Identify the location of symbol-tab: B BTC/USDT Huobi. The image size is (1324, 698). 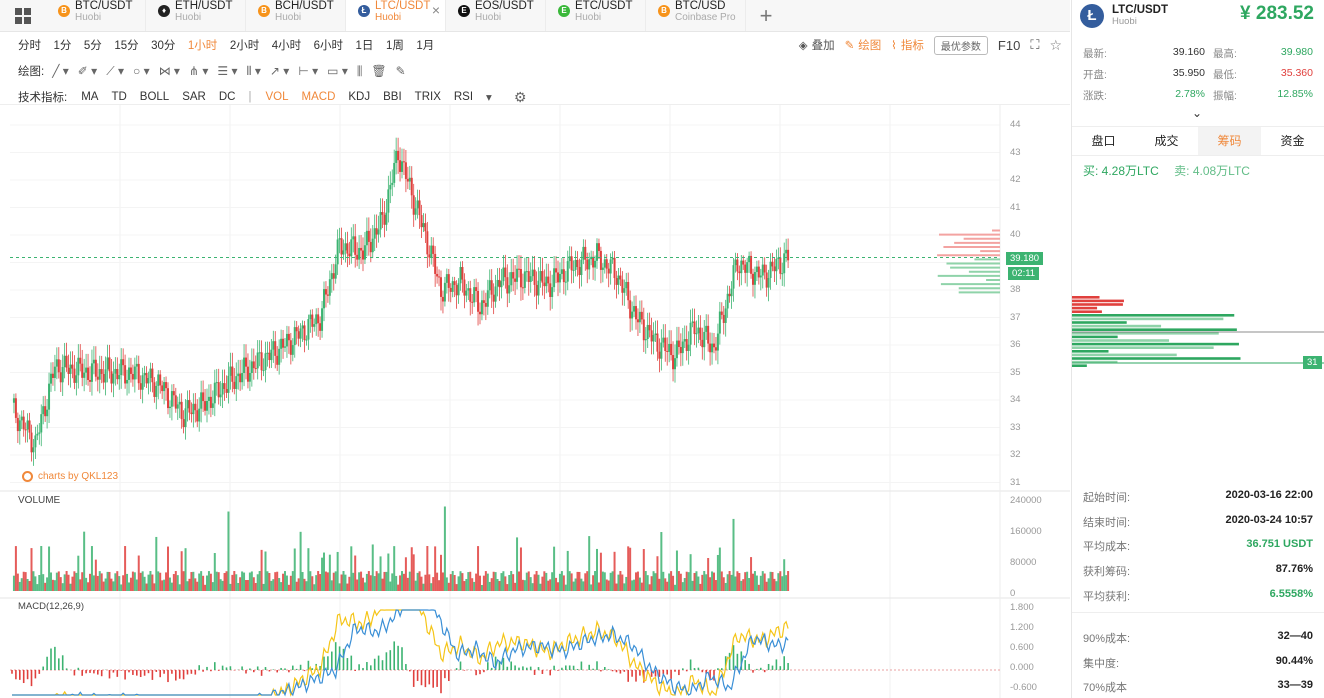
(96, 15).